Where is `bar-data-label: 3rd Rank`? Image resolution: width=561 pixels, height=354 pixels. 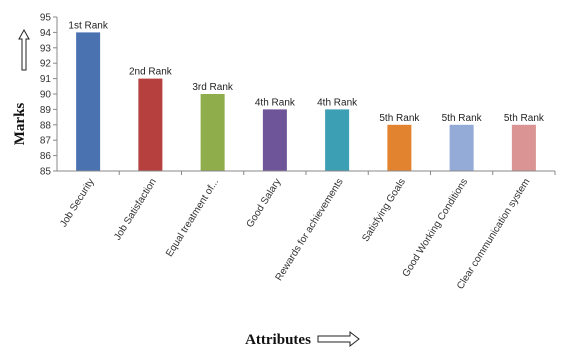
bar-data-label: 3rd Rank is located at coordinates (213, 87).